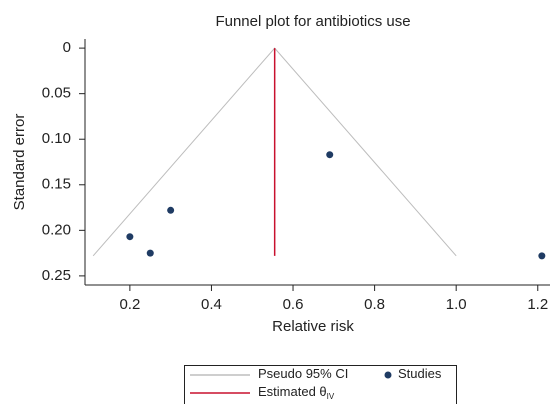 This screenshot has height=404, width=552. What do you see at coordinates (67, 47) in the screenshot?
I see `y-tick-label: 0` at bounding box center [67, 47].